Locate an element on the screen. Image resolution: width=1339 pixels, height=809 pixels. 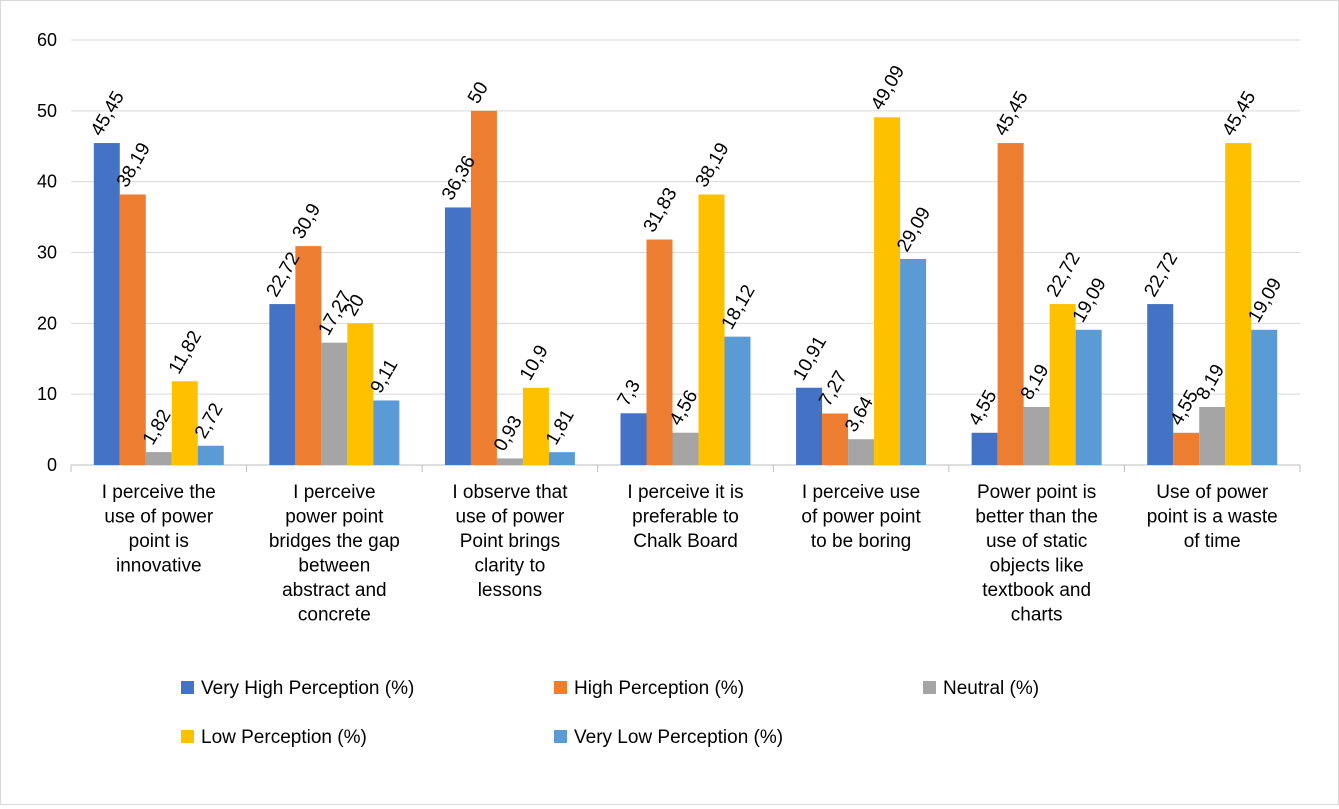
data-label: 7,27 is located at coordinates (833, 388).